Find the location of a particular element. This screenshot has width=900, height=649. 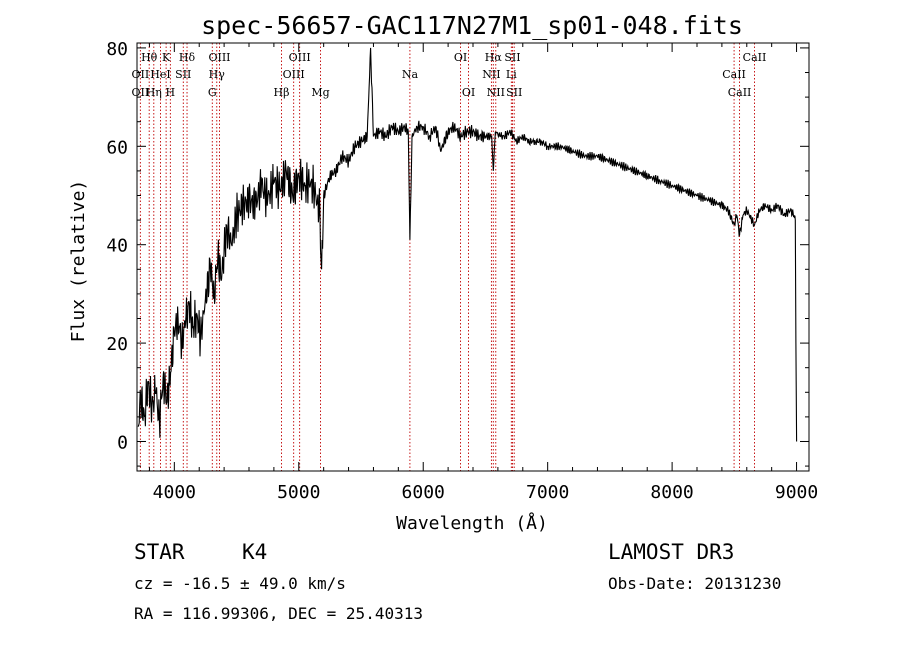

line-id-label: K is located at coordinates (166, 57).